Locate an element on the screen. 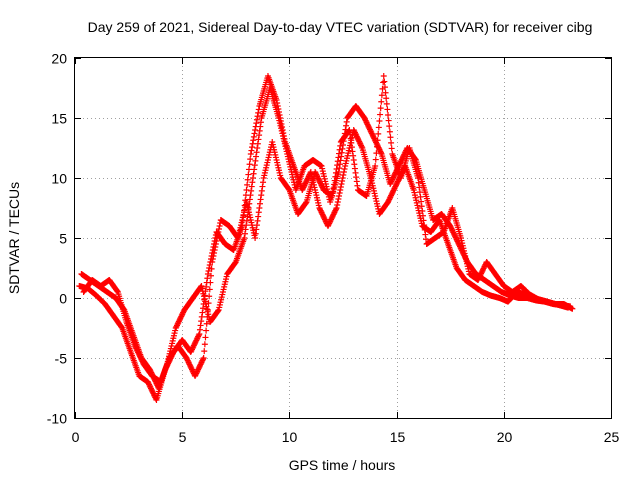 The height and width of the screenshot is (480, 640). x-tick-label: 0 is located at coordinates (76, 437).